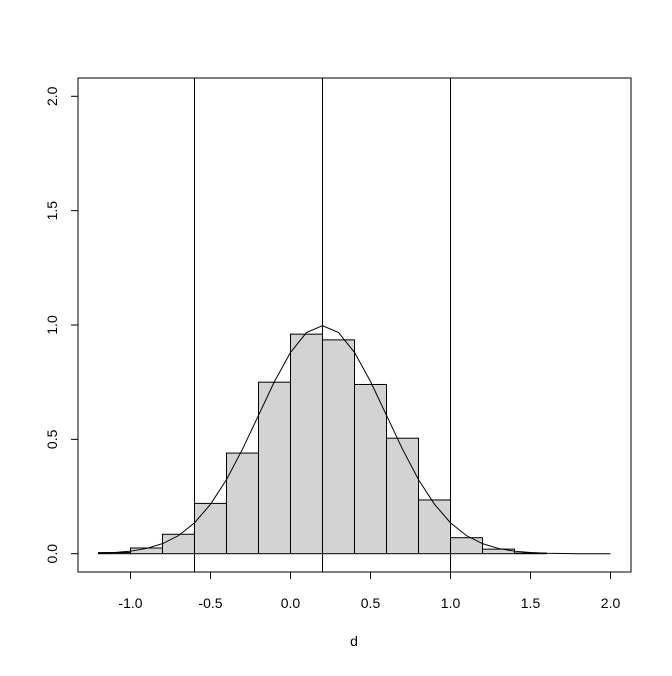 The image size is (672, 676). I want to click on x-axis-label: d, so click(354, 641).